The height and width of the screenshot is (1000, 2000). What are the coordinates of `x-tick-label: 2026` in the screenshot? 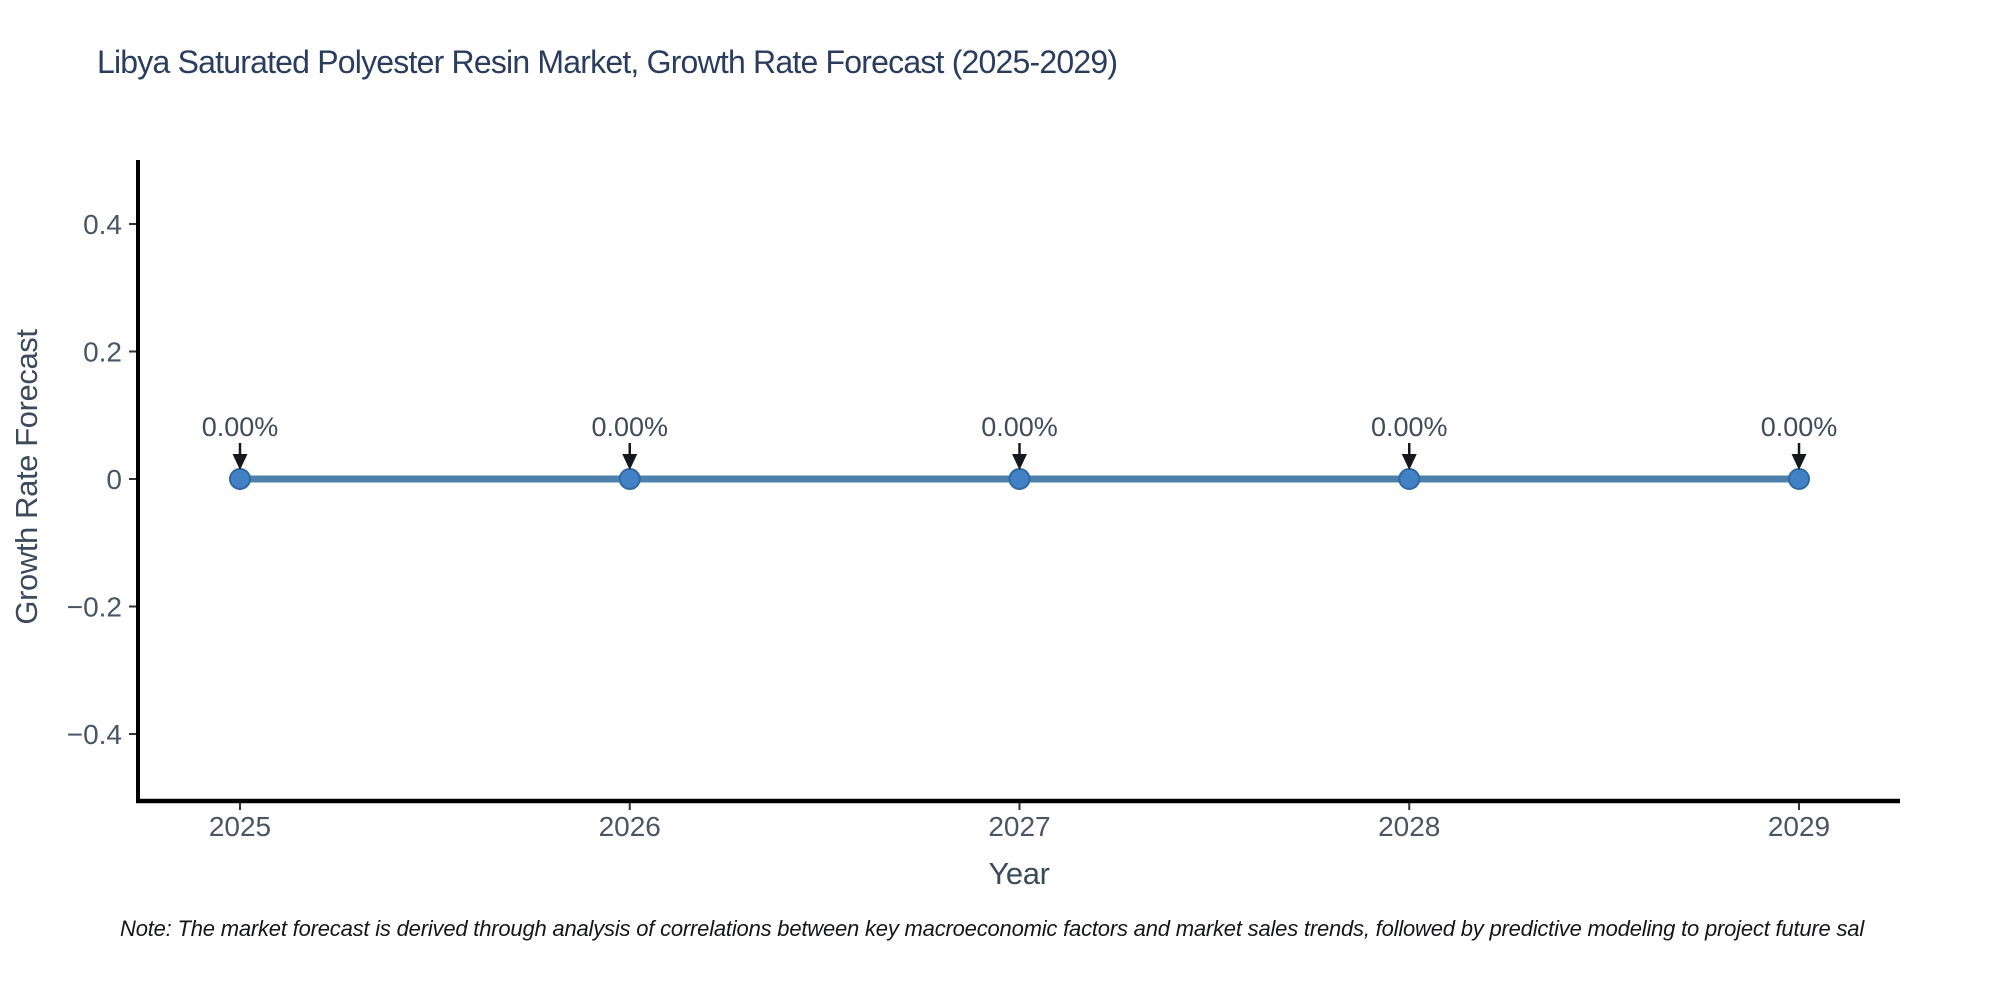 It's located at (630, 826).